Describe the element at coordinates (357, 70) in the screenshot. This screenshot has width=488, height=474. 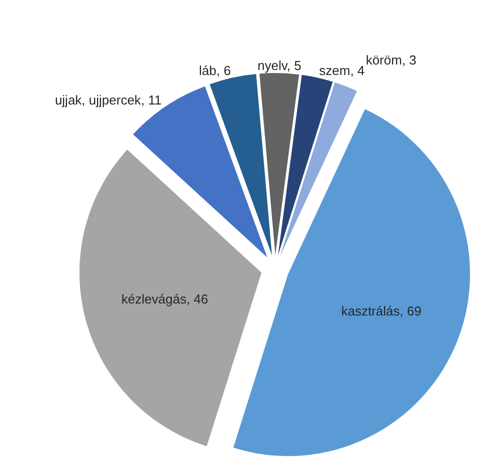
I see `data-label: , 4` at that location.